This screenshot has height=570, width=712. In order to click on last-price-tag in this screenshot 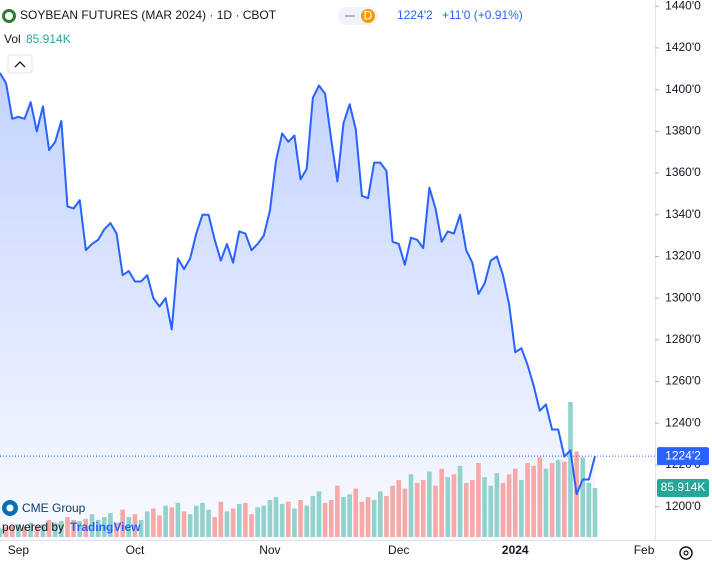, I will do `click(683, 456)`.